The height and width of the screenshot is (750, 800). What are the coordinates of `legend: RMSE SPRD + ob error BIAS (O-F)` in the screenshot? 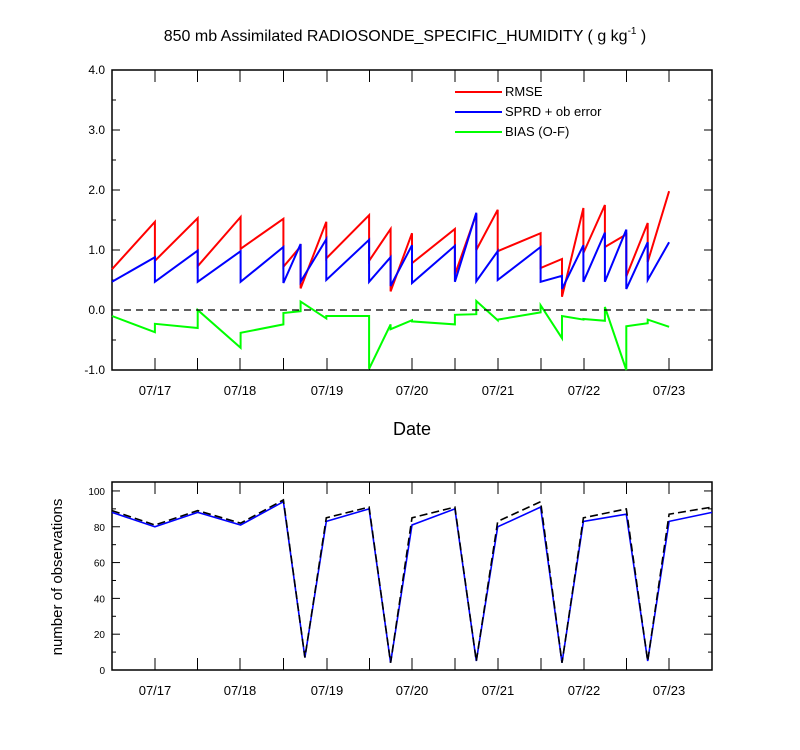 It's located at (528, 111).